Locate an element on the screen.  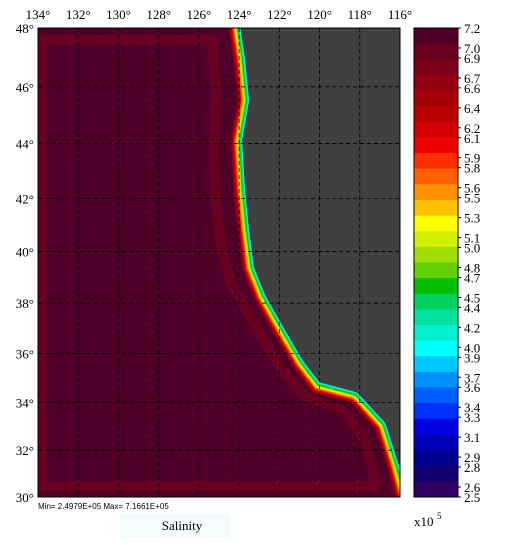
latitude-label: 44° is located at coordinates (25, 144).